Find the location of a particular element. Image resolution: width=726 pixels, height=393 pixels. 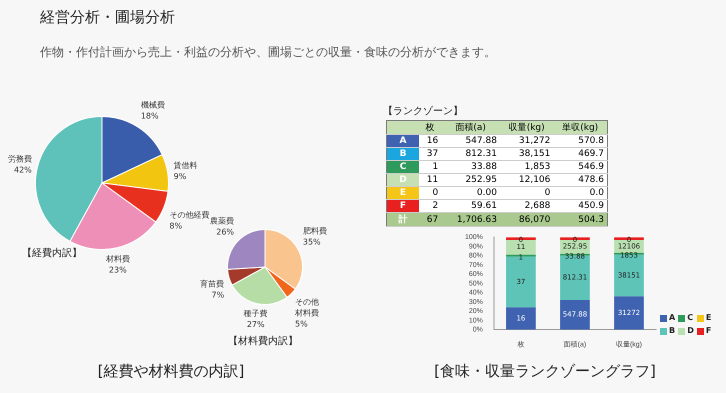

legend-label: A is located at coordinates (672, 318).